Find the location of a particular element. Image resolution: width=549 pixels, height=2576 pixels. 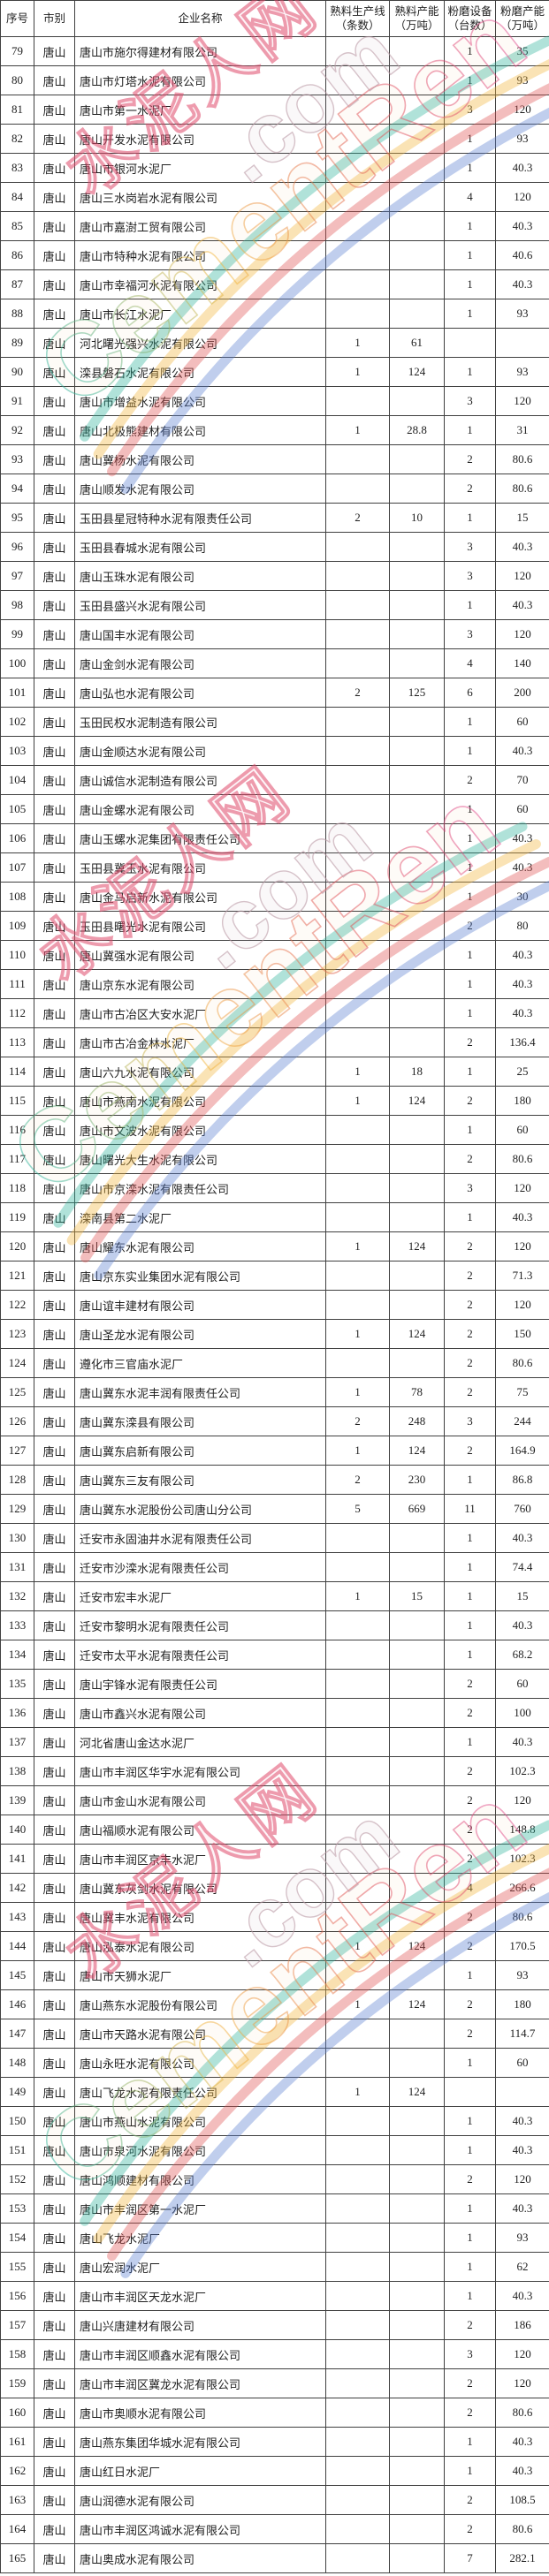

table-row: 110 唐山 唐山冀强水泥有限公司 1 40.3 is located at coordinates (274, 955).